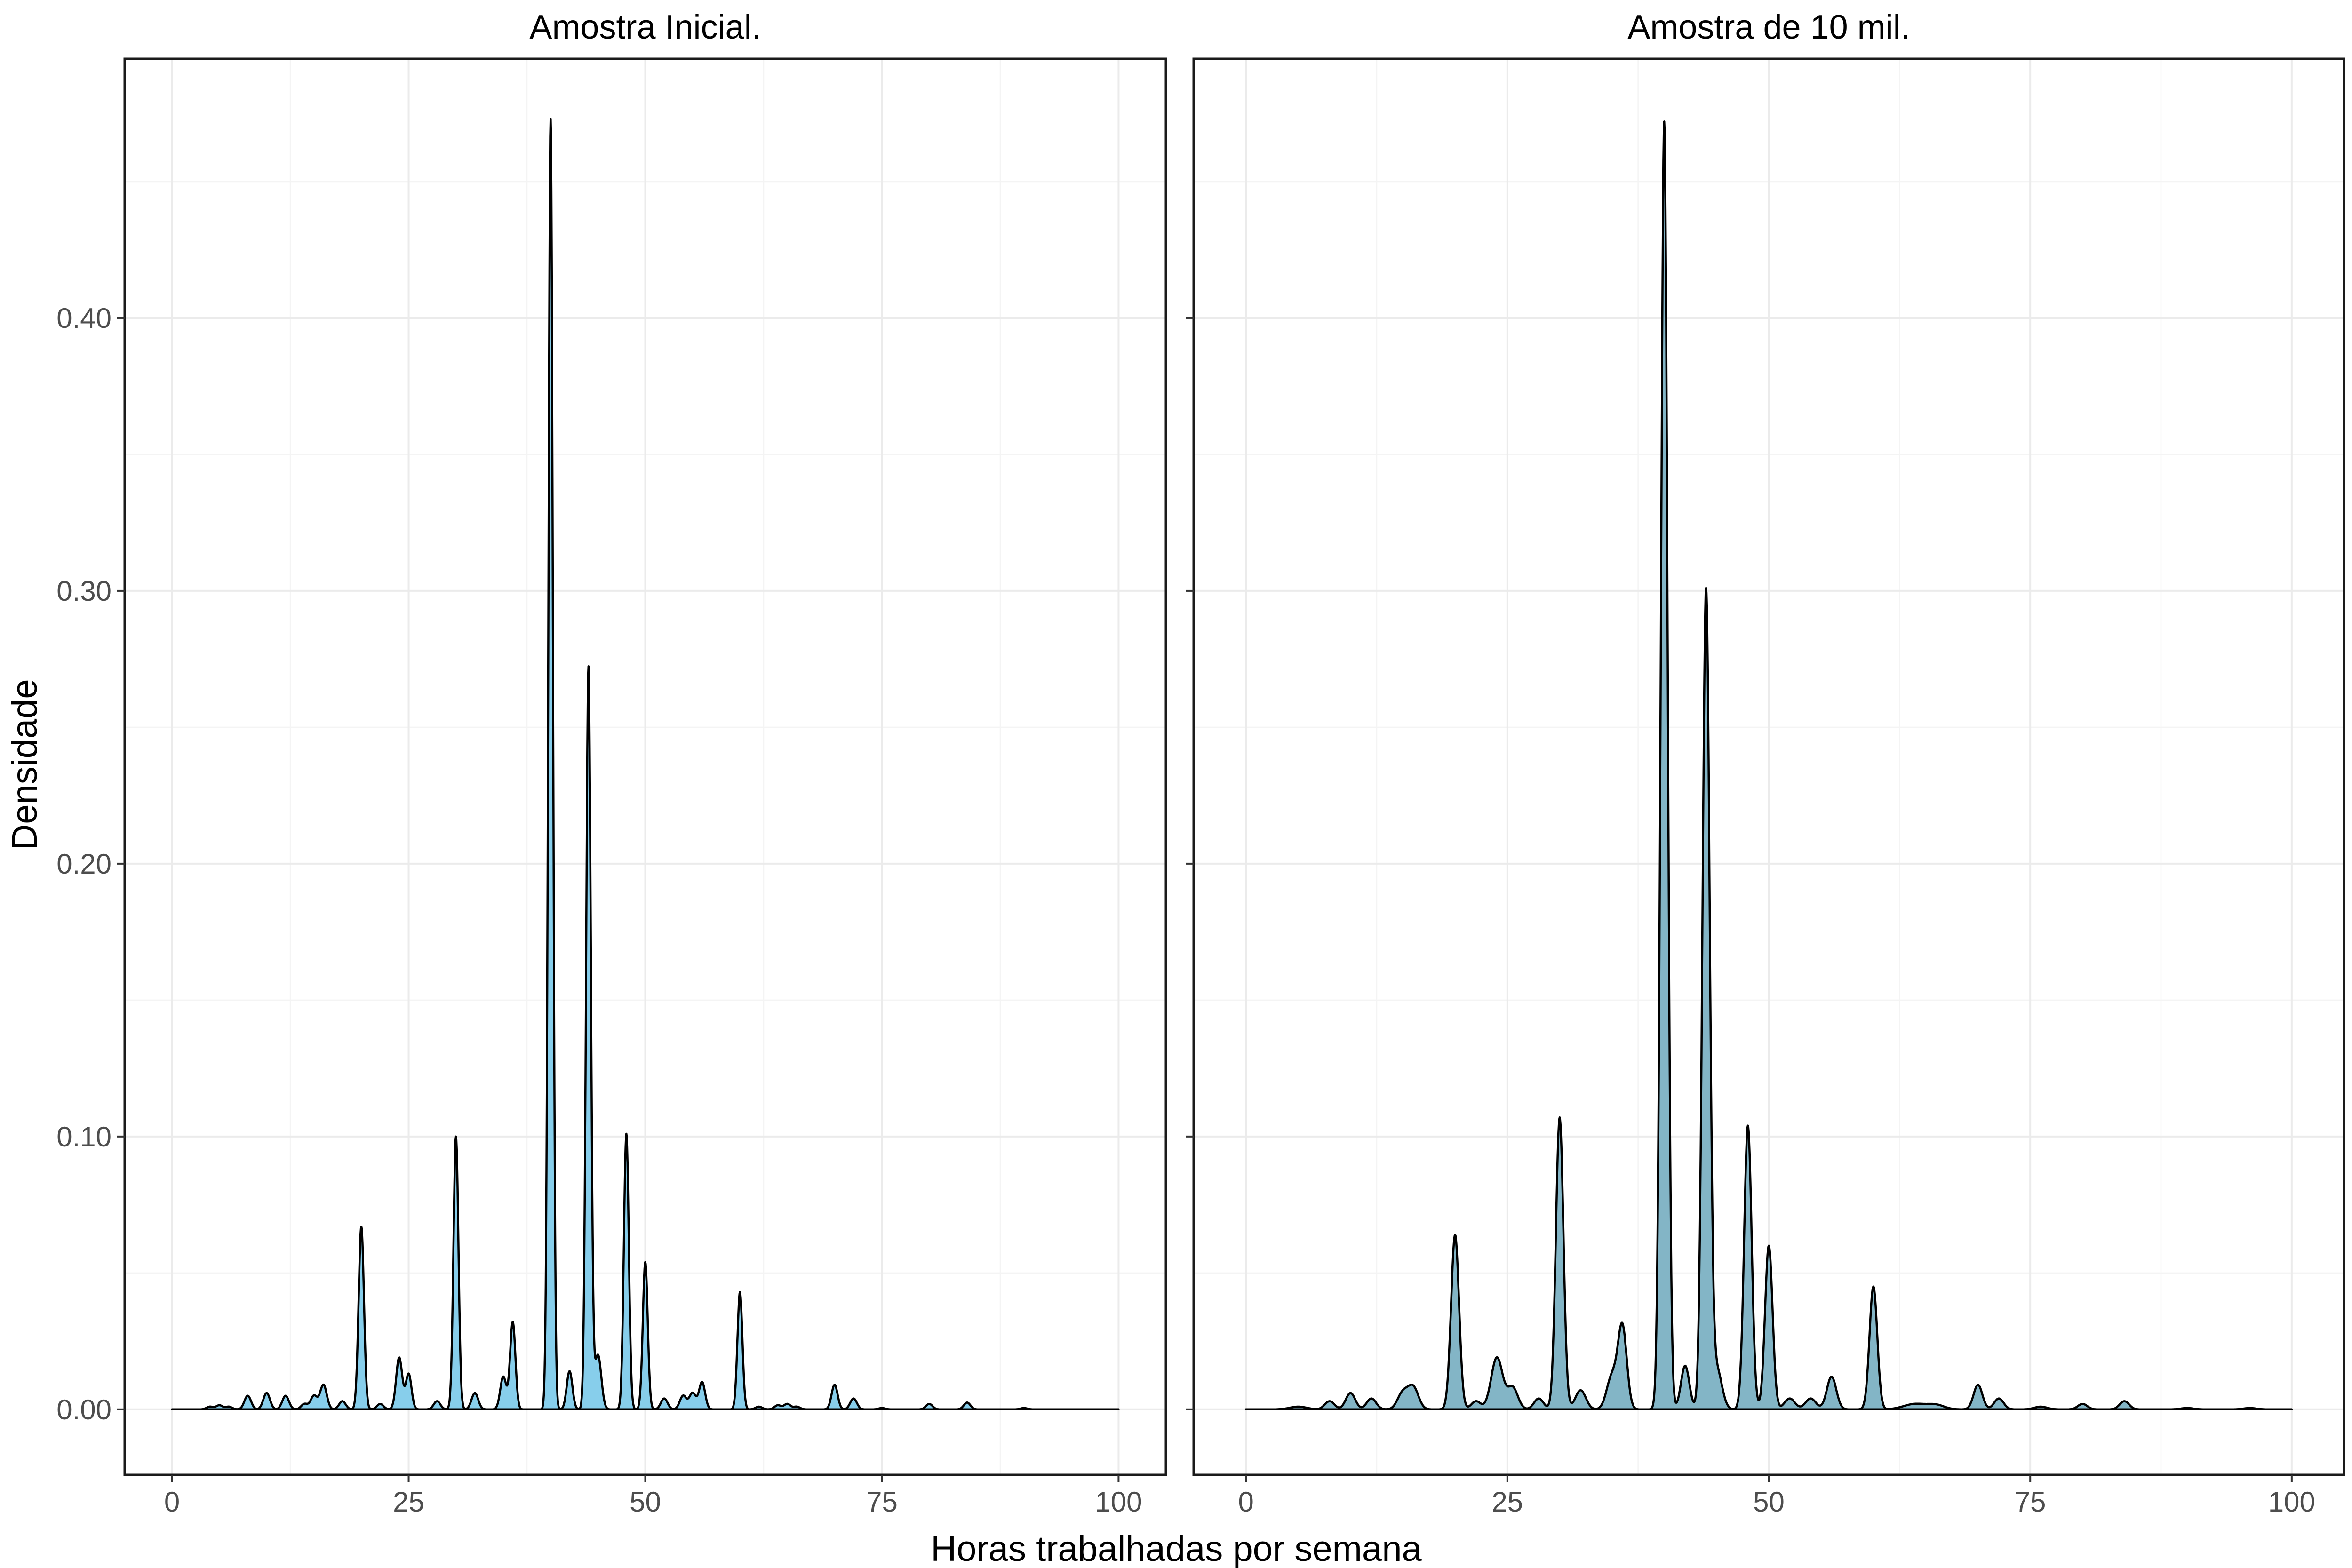  What do you see at coordinates (84, 1409) in the screenshot?
I see `y-tick-label: 0.00` at bounding box center [84, 1409].